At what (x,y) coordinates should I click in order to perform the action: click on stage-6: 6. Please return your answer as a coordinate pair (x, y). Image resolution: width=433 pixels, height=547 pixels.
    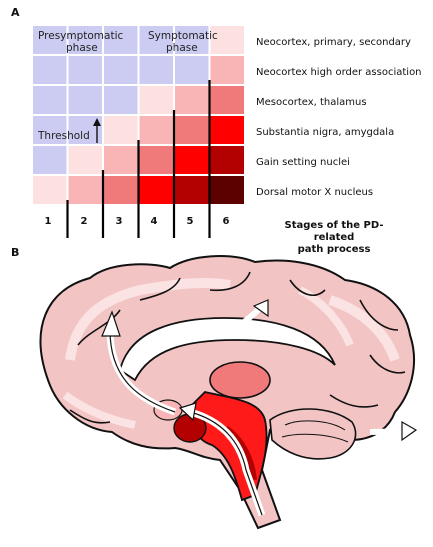
    Looking at the image, I should click on (226, 221).